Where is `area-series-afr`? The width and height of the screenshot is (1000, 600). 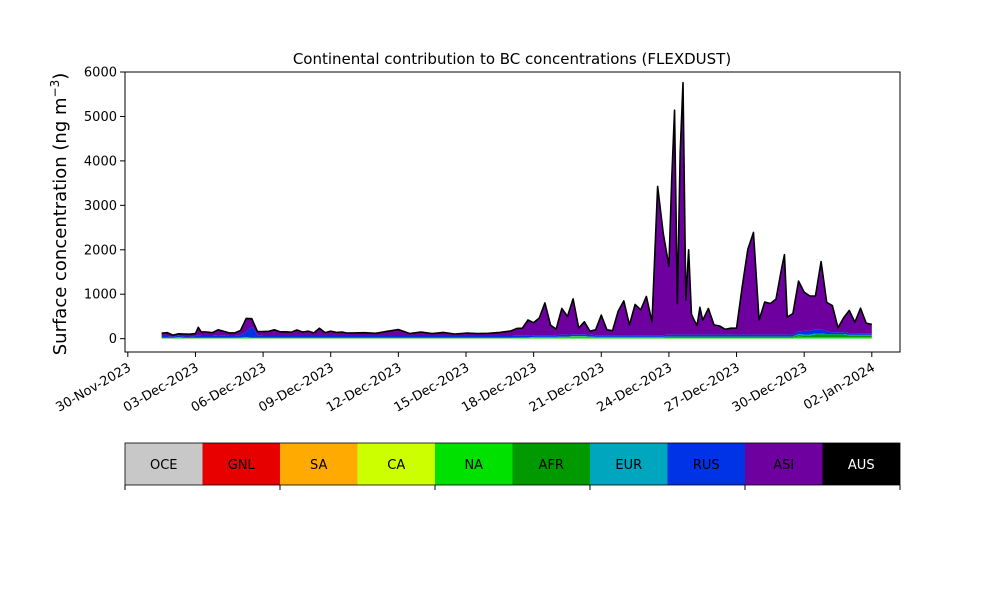
area-series-afr is located at coordinates (516, 336).